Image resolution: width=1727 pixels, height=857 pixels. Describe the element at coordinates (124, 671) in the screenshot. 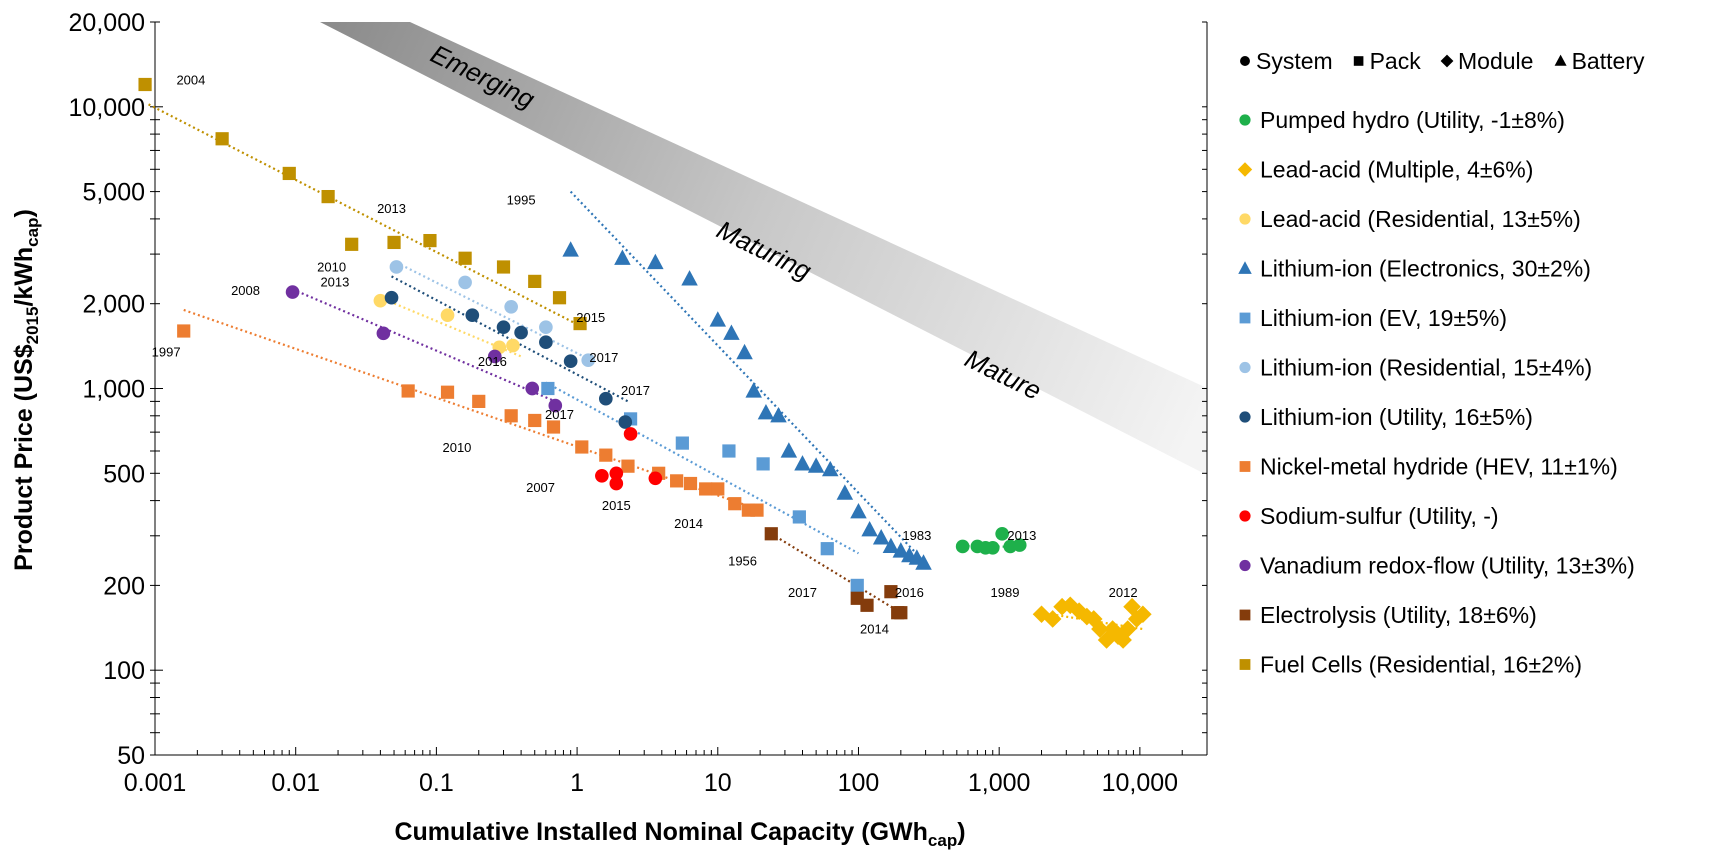

I see `y-tick-label: 100` at that location.